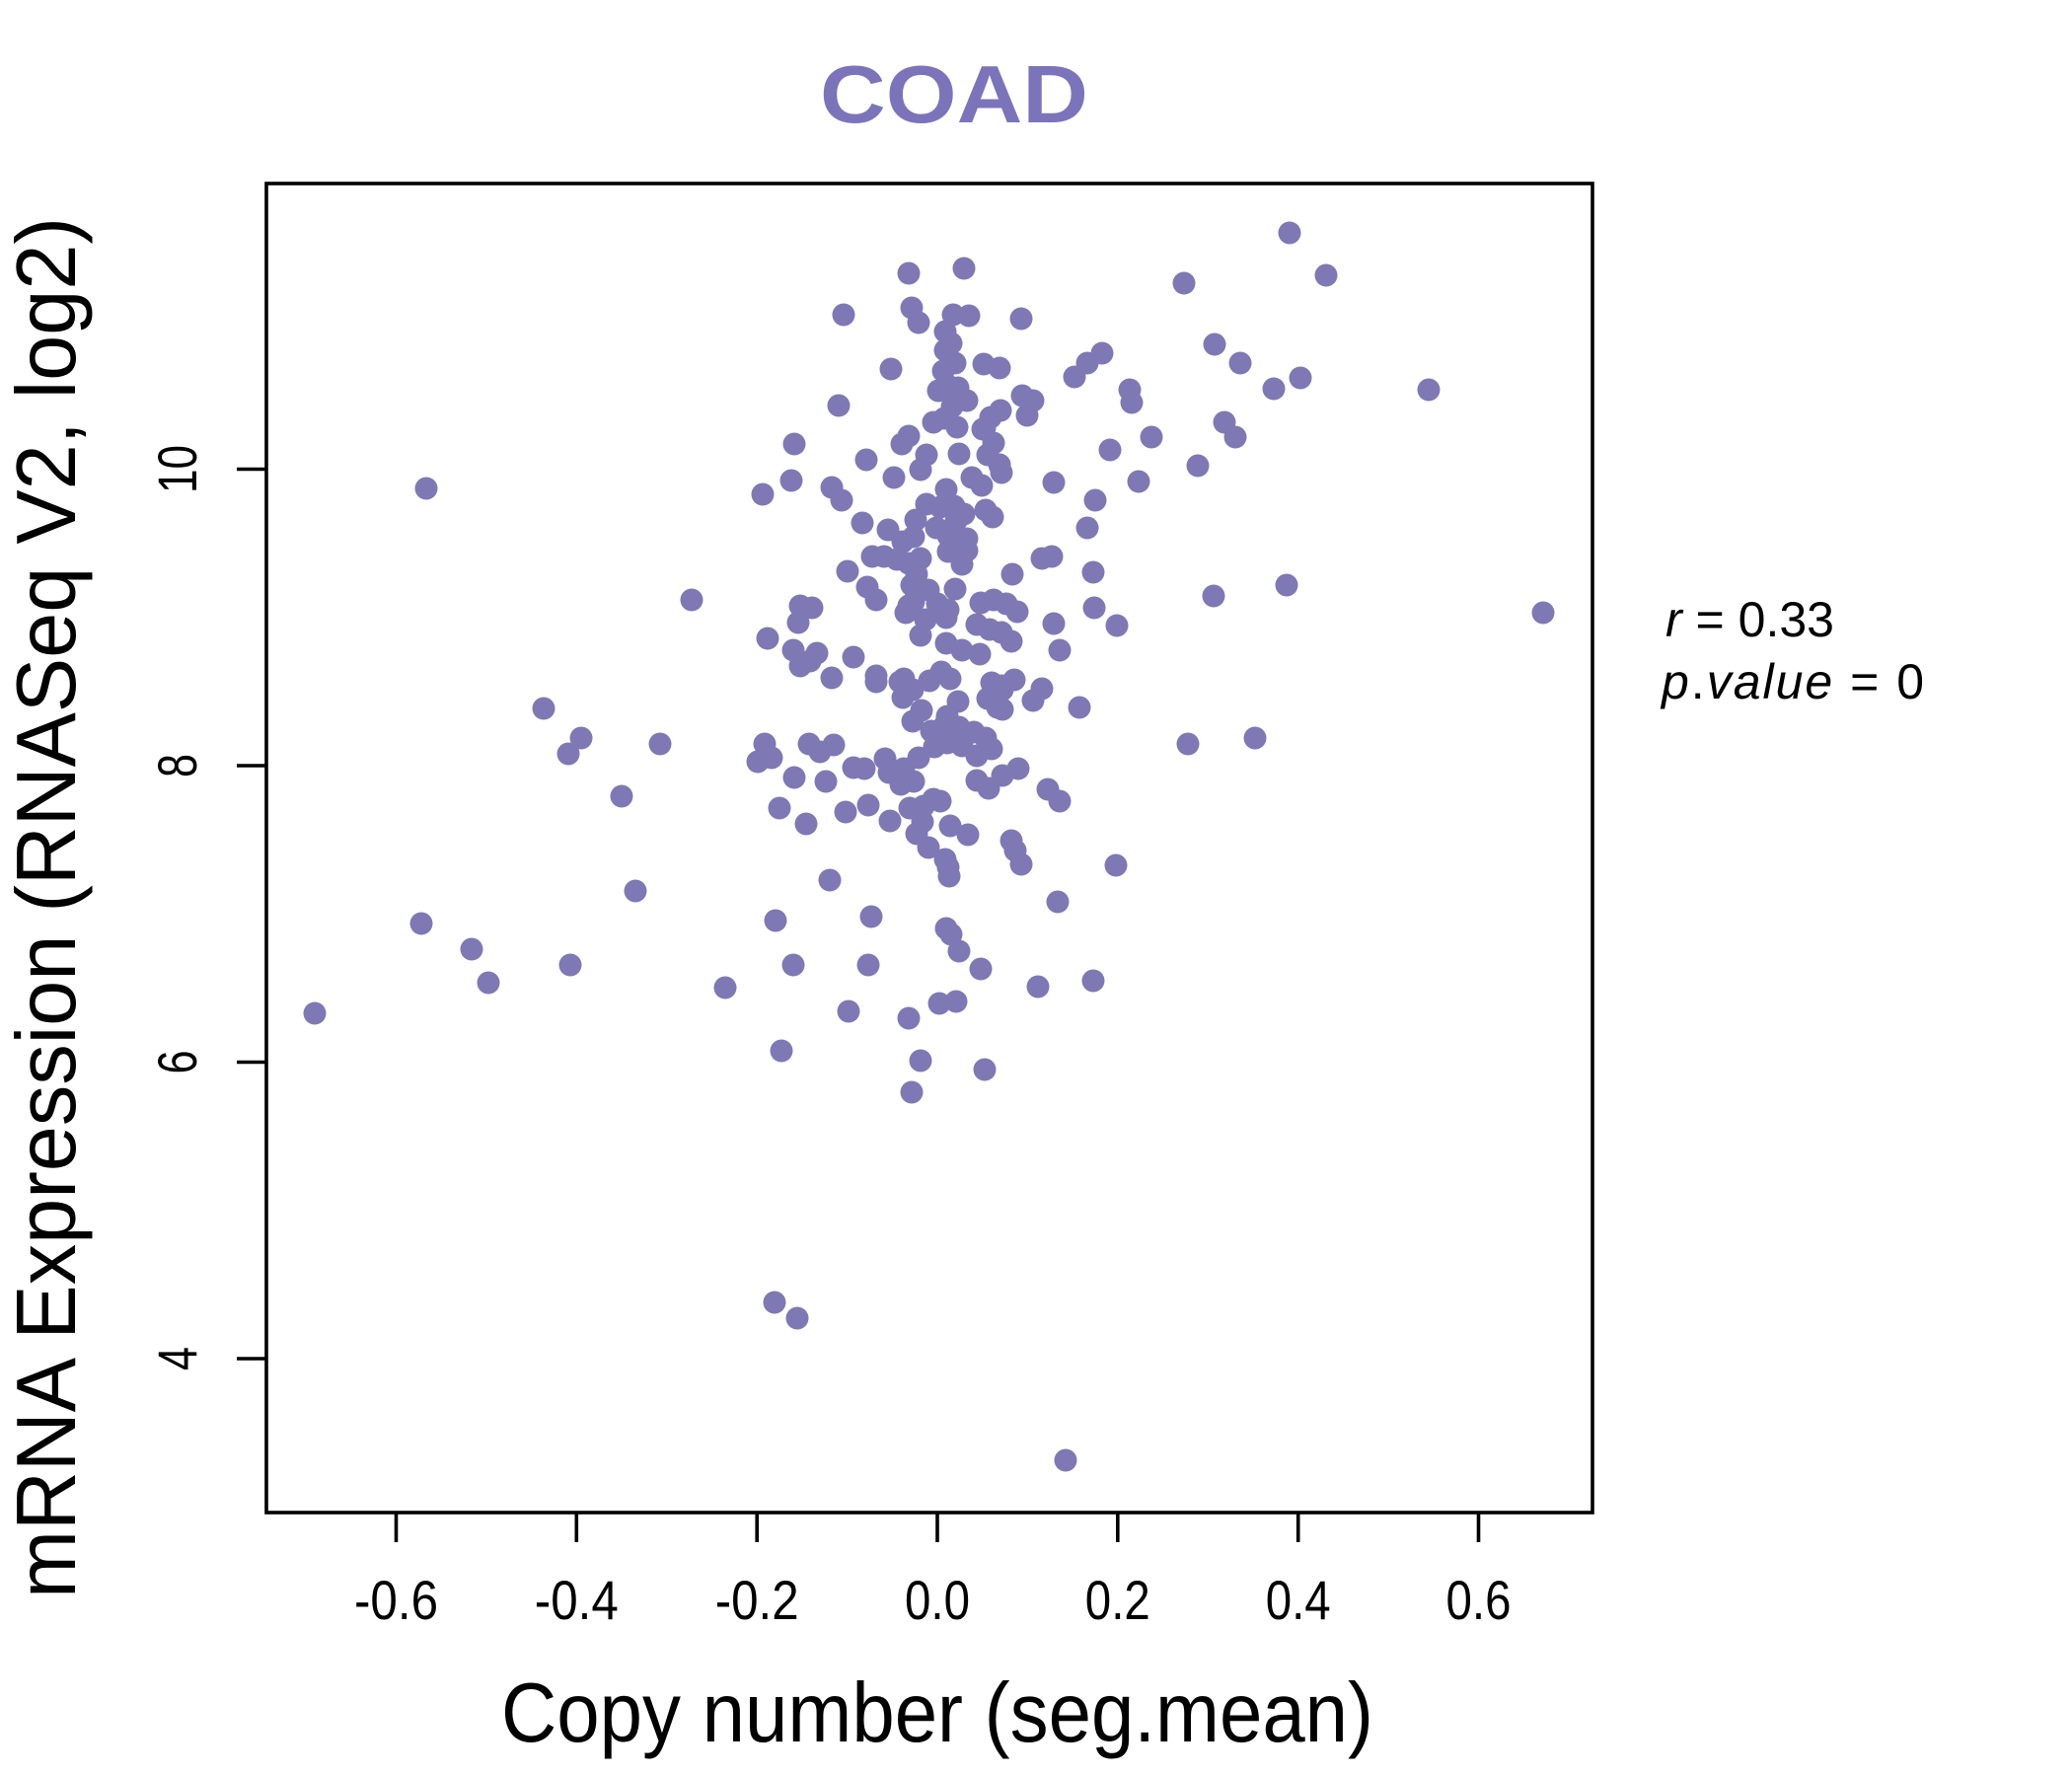 This screenshot has width=2072, height=1776. I want to click on svg-text: COAD, so click(954, 94).